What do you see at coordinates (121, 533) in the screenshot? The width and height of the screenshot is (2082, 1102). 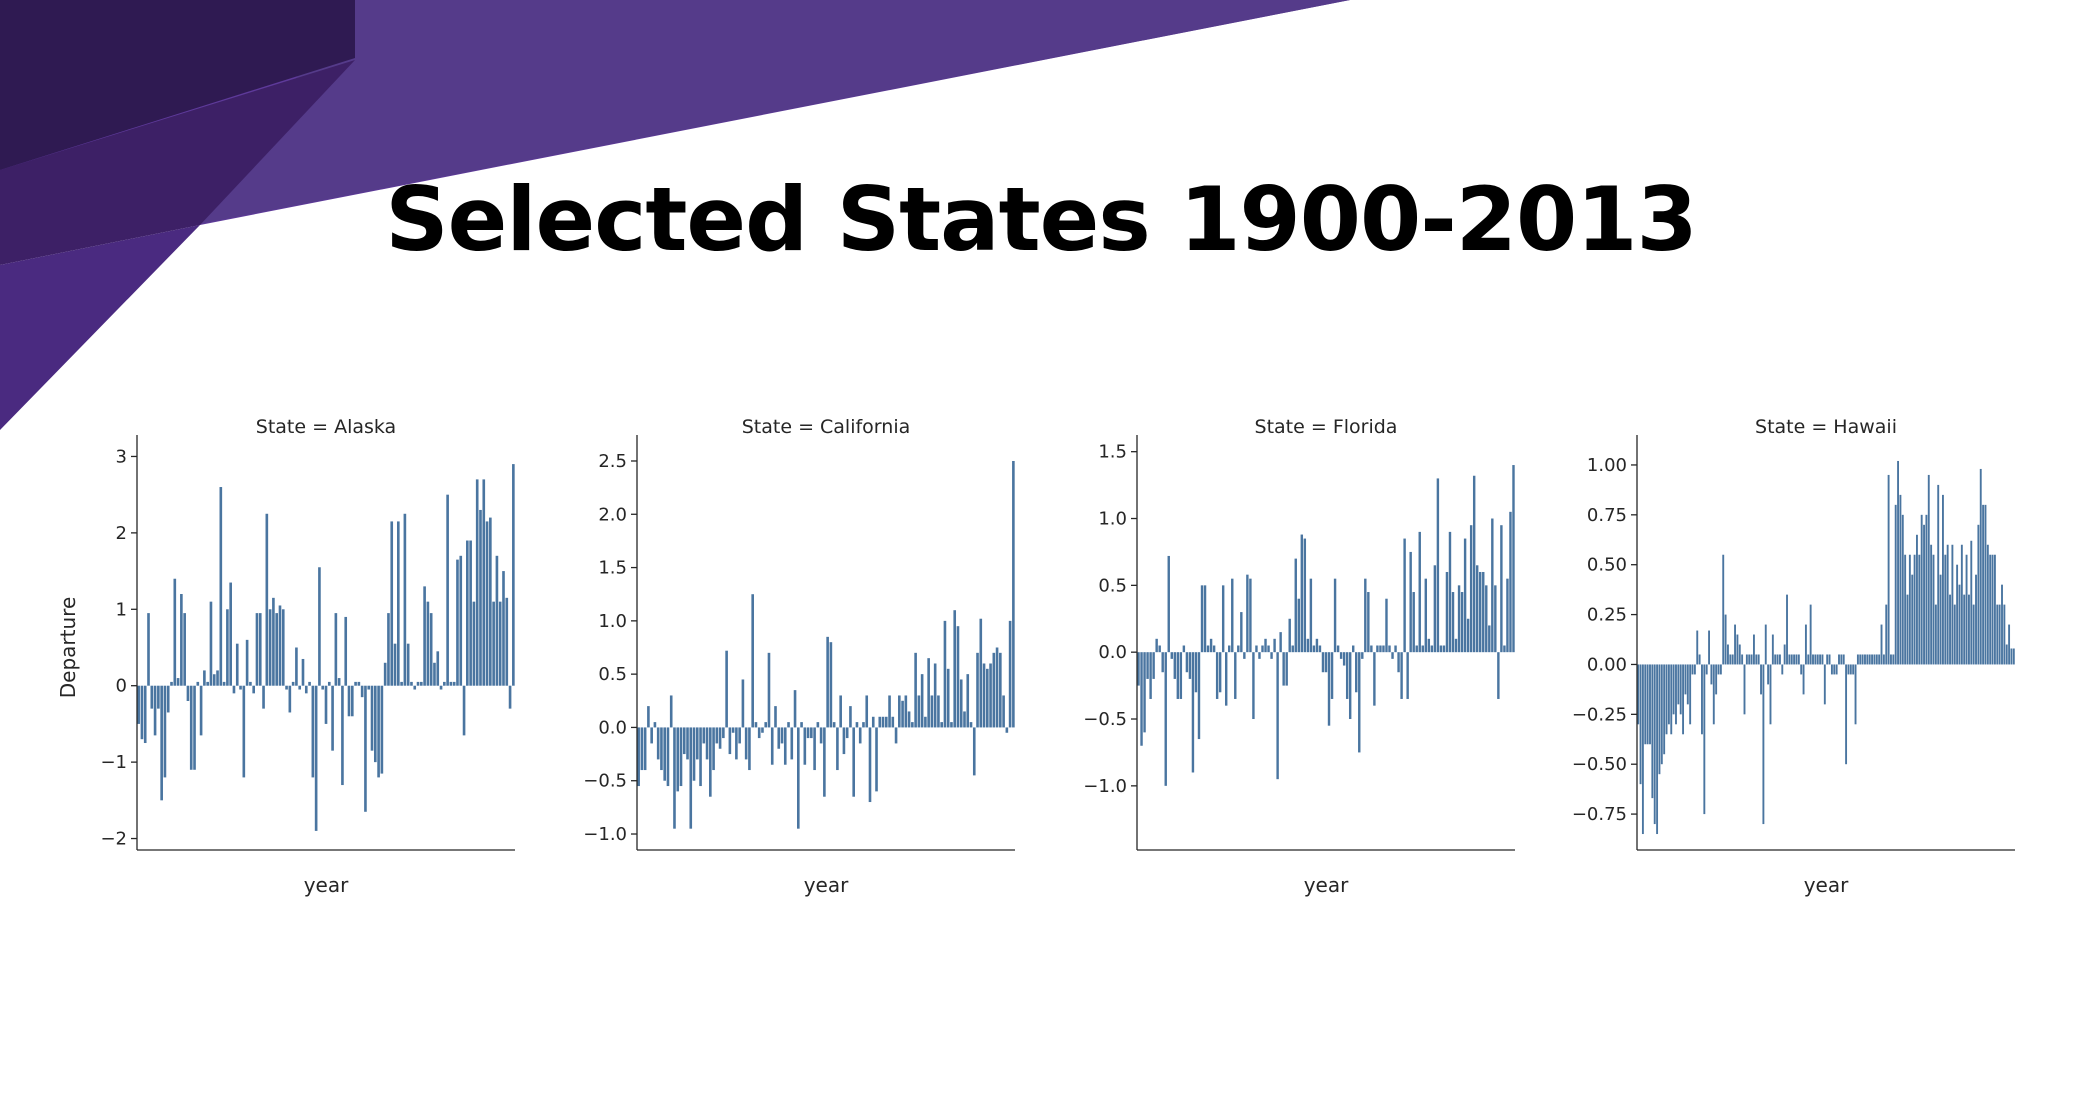 I see `y-tick-label: 2` at bounding box center [121, 533].